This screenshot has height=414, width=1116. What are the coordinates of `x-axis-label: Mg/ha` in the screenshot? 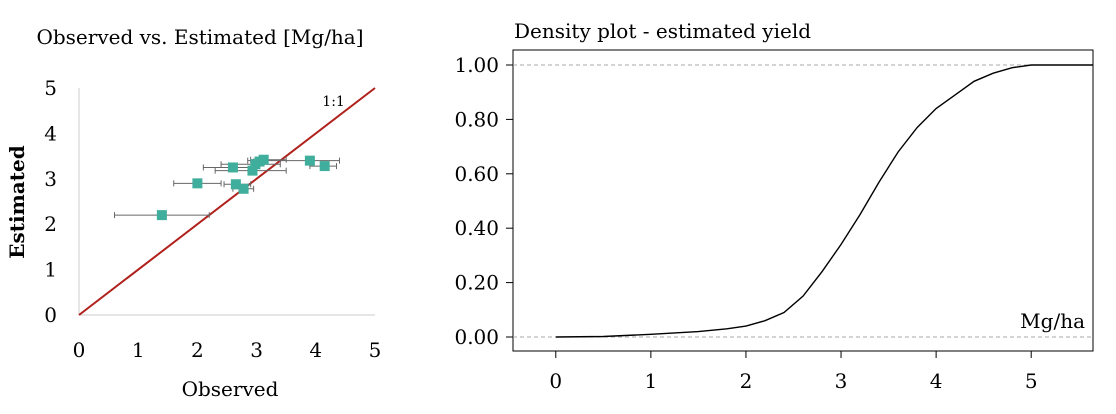 It's located at (1052, 321).